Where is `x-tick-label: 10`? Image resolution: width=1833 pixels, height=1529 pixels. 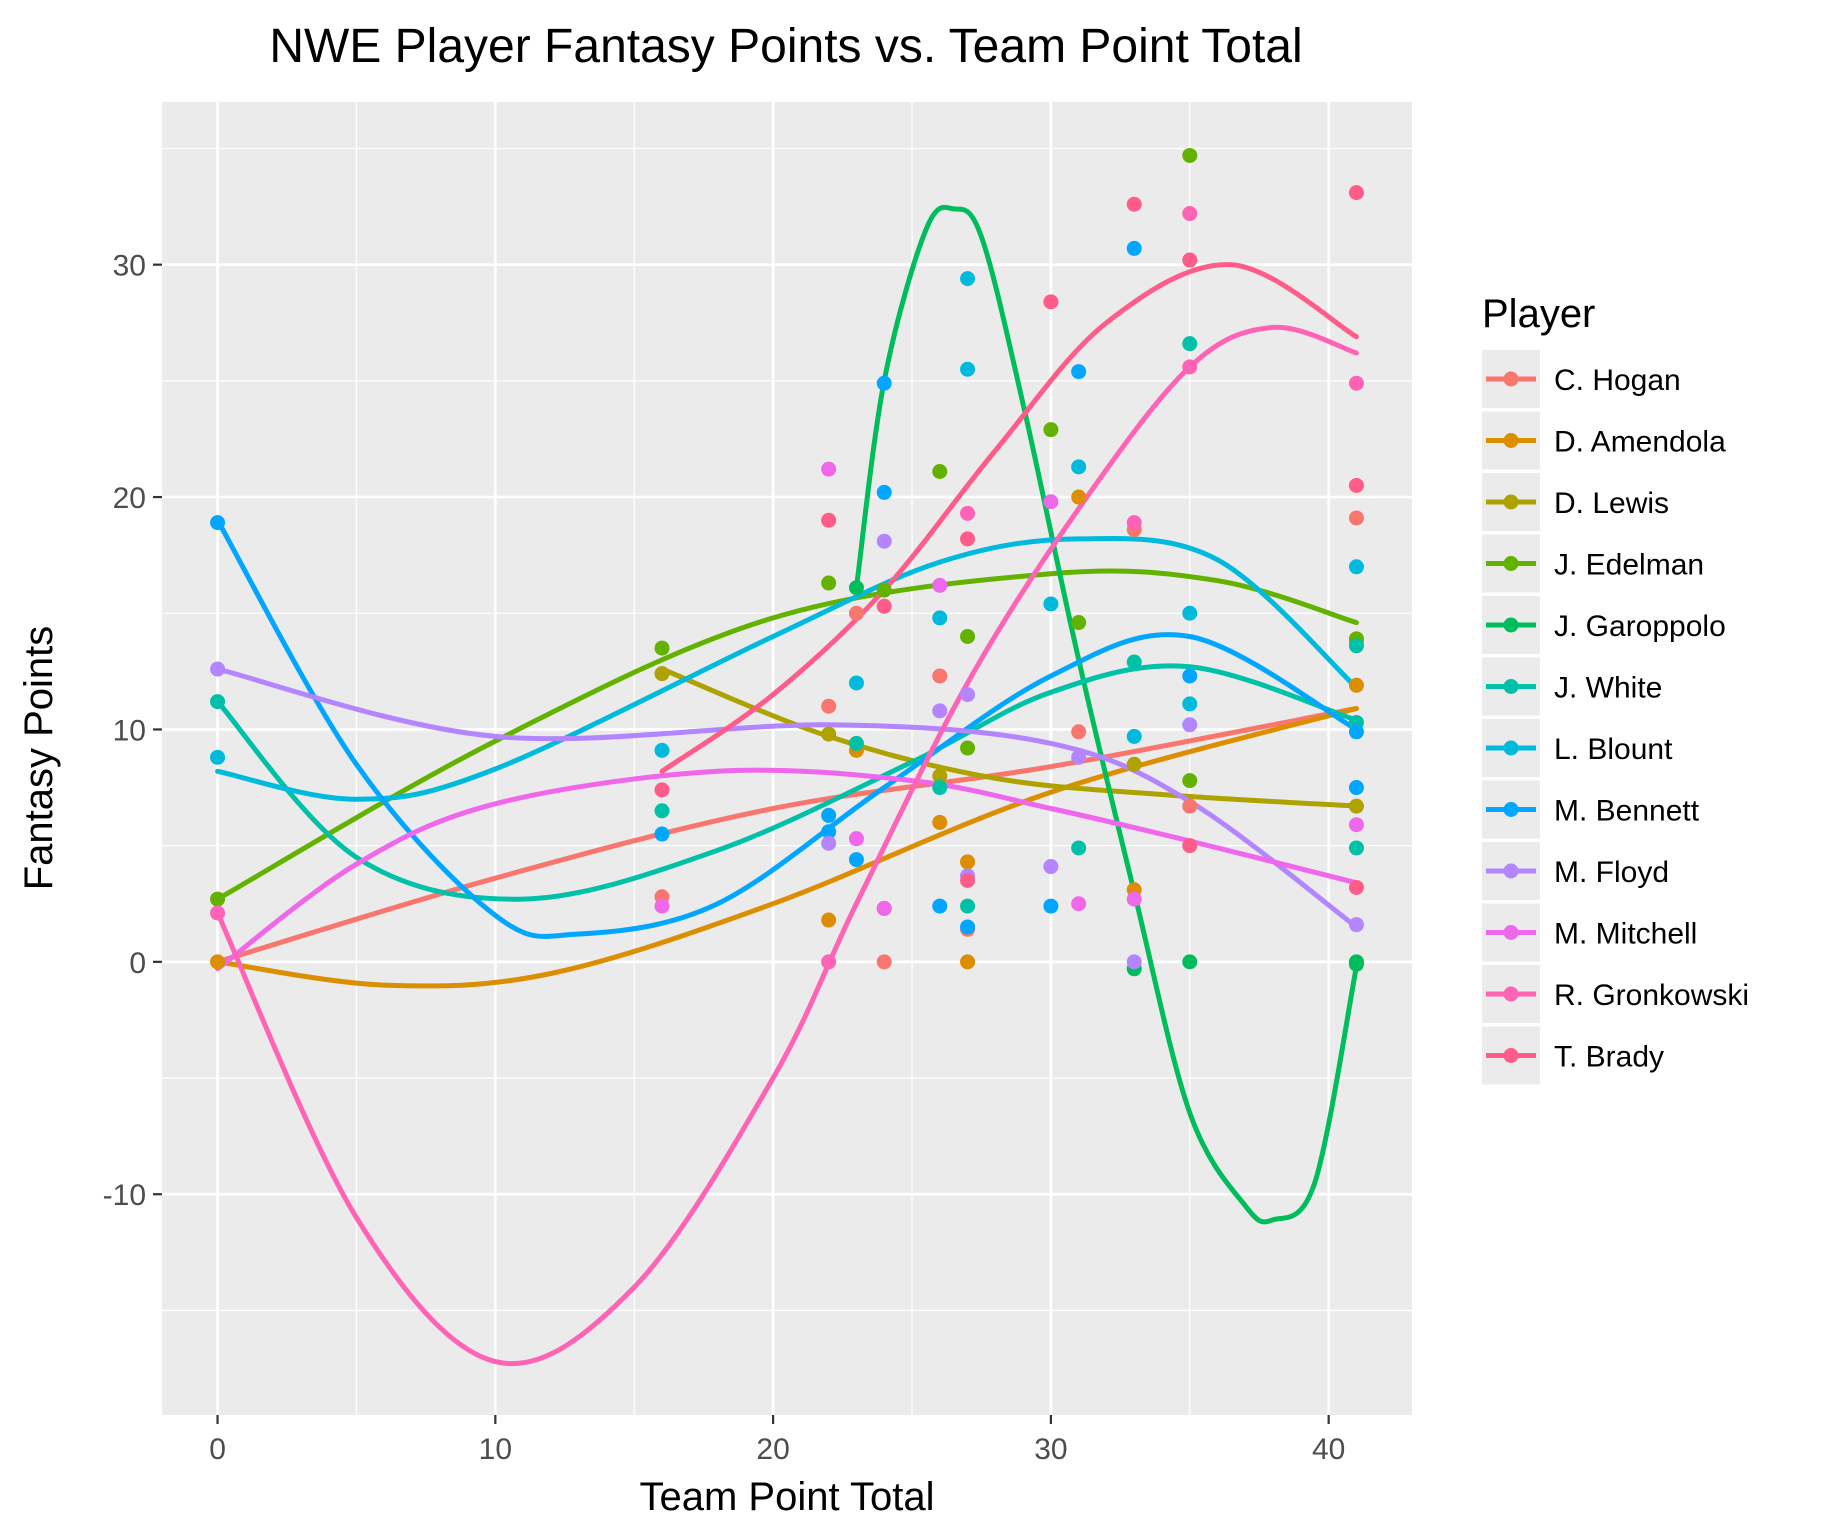 x-tick-label: 10 is located at coordinates (495, 1449).